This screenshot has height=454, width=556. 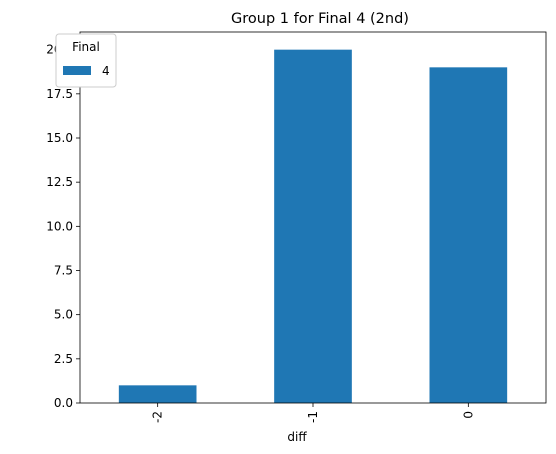 I want to click on y-axis: 0.02.55.07.510.012.515.017.520.0, so click(x=63, y=226).